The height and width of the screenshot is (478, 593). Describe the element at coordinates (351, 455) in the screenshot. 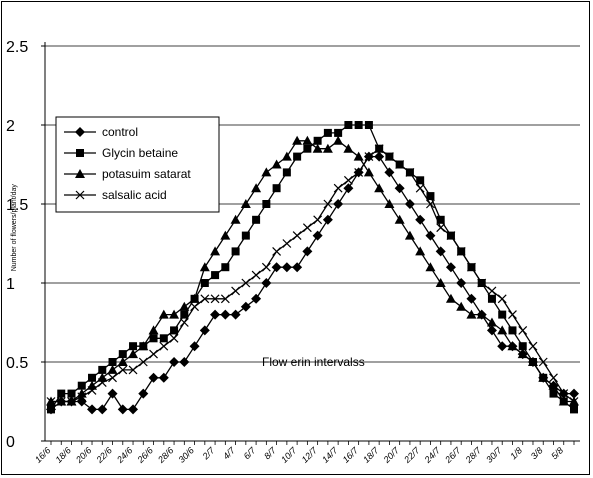

I see `x-tick-label: 16/7` at that location.